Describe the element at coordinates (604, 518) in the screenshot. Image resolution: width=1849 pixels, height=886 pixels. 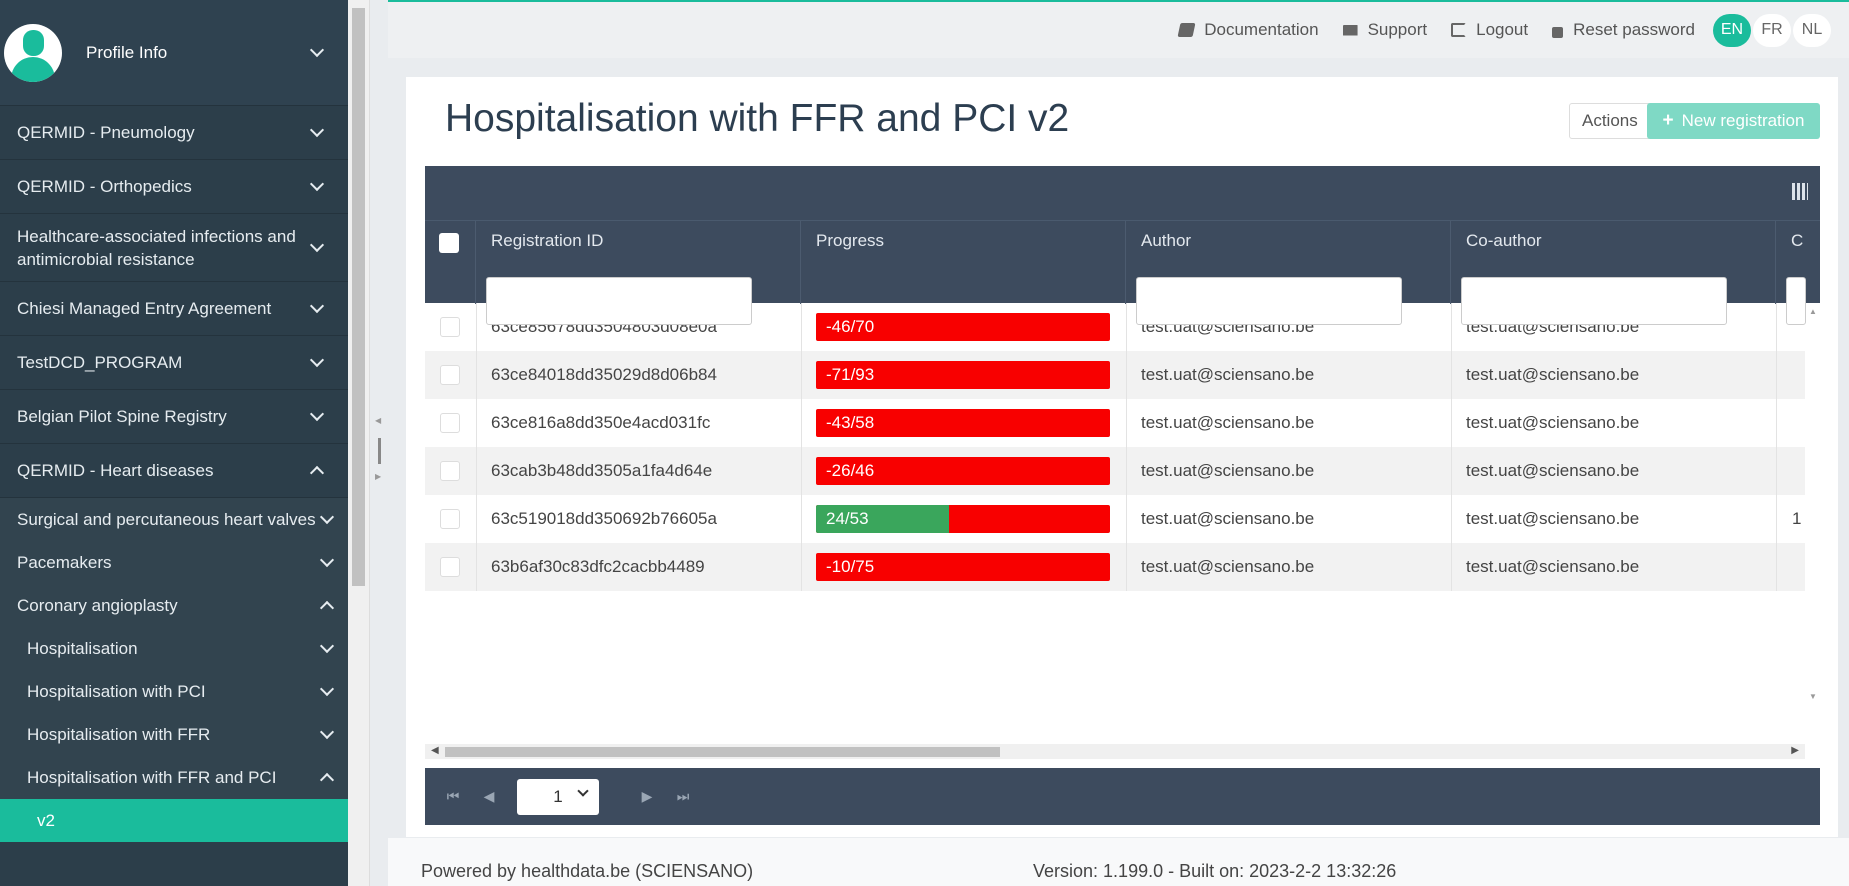
I see `registration-id-cell: 63c519018dd350692b76605a` at that location.